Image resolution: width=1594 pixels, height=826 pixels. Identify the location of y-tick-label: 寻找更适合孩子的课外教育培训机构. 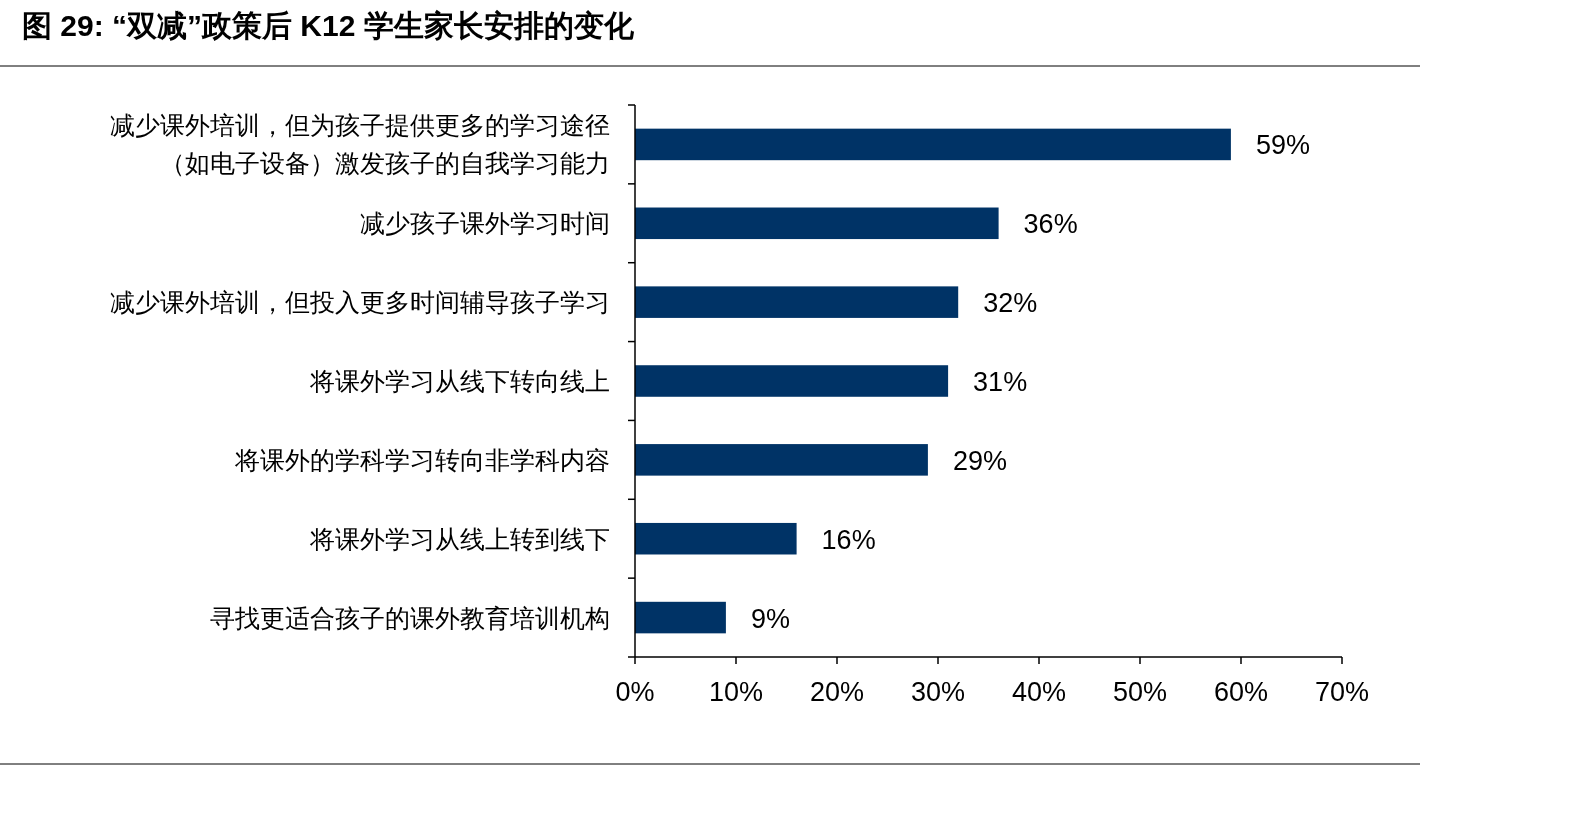
(410, 617).